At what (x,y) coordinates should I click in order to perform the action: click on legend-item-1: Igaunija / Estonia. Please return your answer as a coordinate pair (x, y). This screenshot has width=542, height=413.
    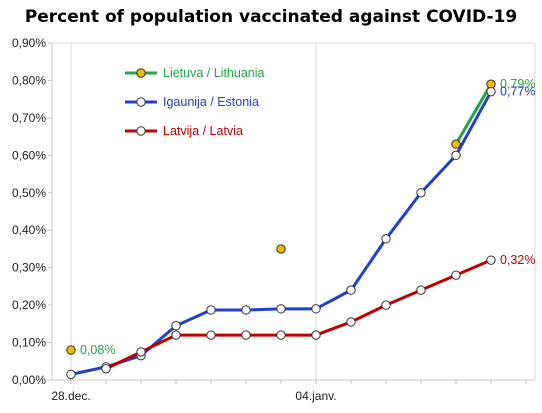
    Looking at the image, I should click on (192, 102).